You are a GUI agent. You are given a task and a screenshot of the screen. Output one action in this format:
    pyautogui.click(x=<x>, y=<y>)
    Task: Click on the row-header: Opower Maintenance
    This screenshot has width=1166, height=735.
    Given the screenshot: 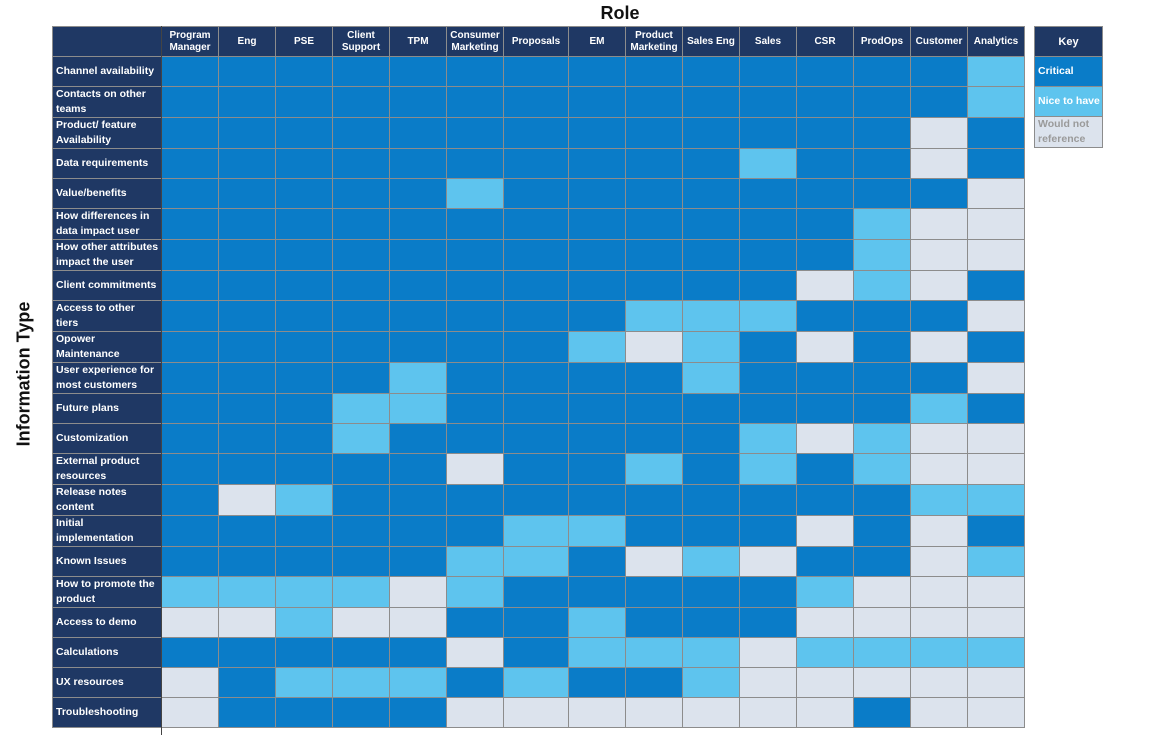 What is the action you would take?
    pyautogui.click(x=107, y=347)
    